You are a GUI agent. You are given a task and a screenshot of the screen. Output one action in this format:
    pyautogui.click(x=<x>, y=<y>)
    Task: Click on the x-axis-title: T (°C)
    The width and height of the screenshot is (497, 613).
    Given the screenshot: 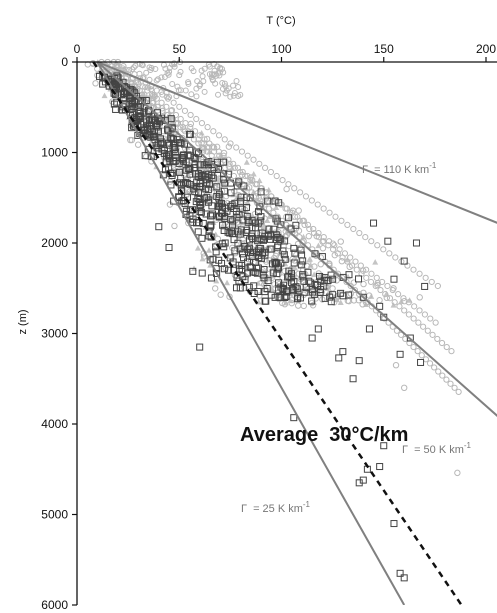 What is the action you would take?
    pyautogui.click(x=280, y=21)
    